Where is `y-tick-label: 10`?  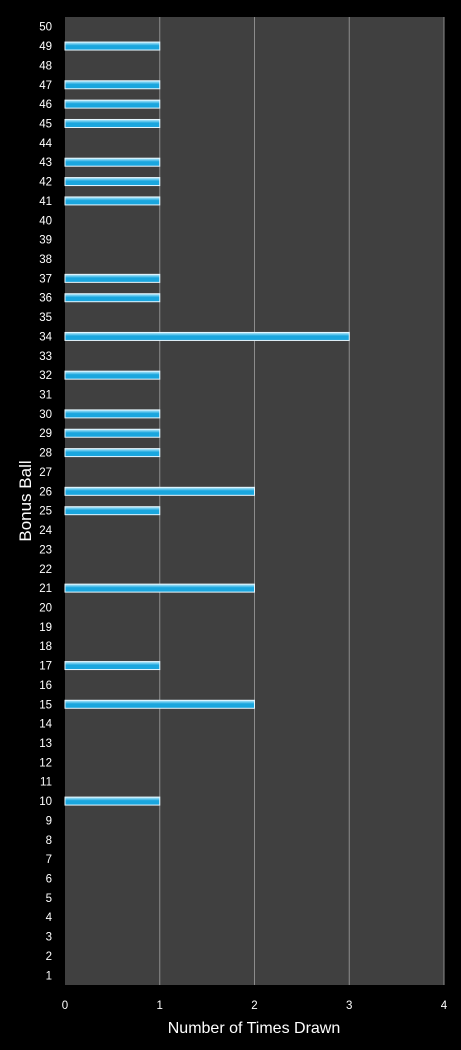
y-tick-label: 10 is located at coordinates (45, 802).